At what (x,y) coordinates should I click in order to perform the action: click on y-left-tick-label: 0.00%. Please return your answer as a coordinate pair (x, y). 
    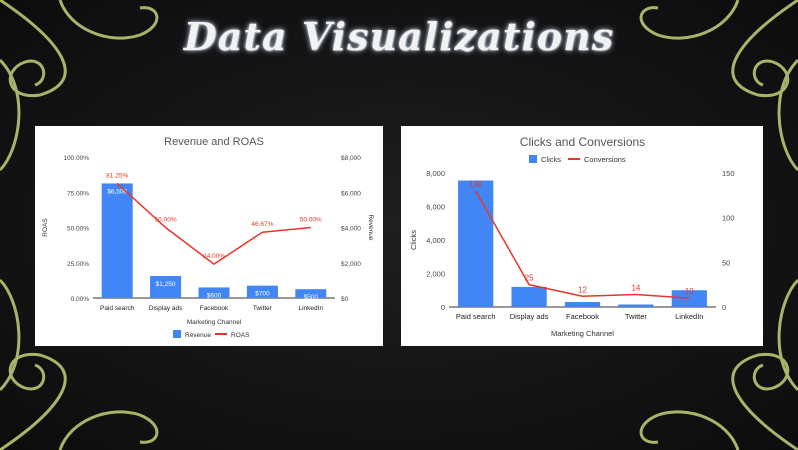
    Looking at the image, I should click on (80, 299).